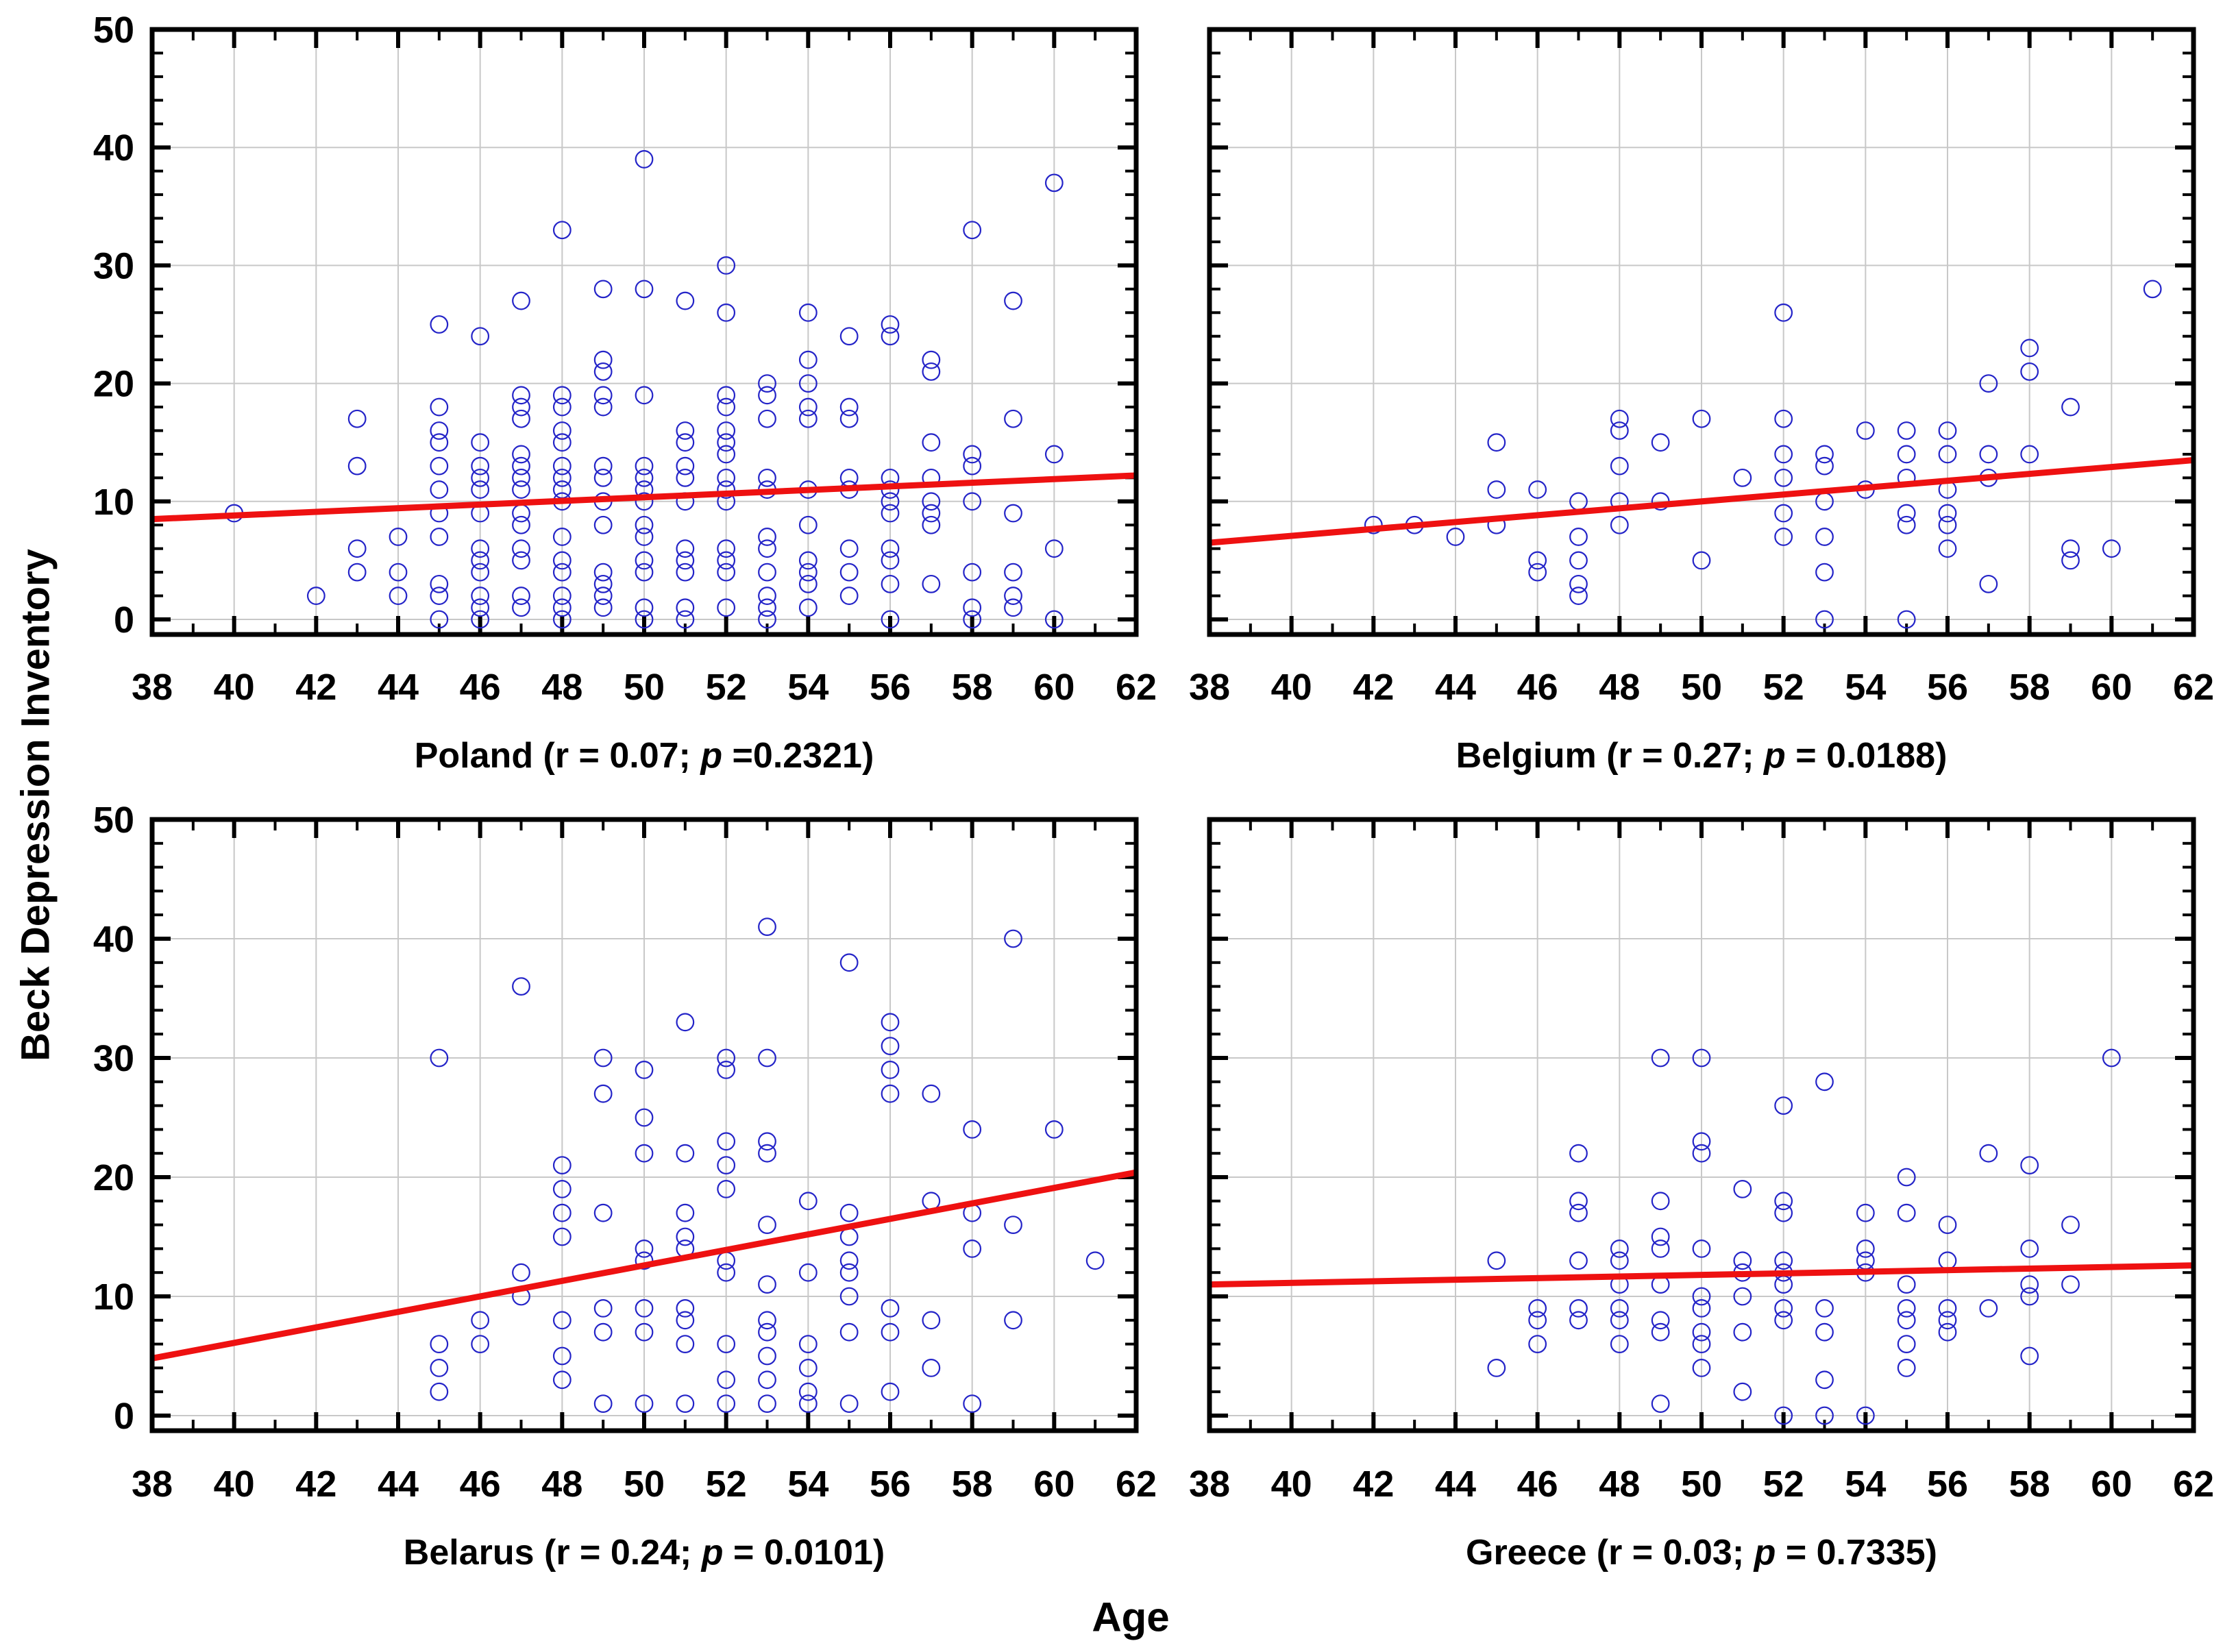  What do you see at coordinates (1763, 455) in the screenshot?
I see `scatter-points` at bounding box center [1763, 455].